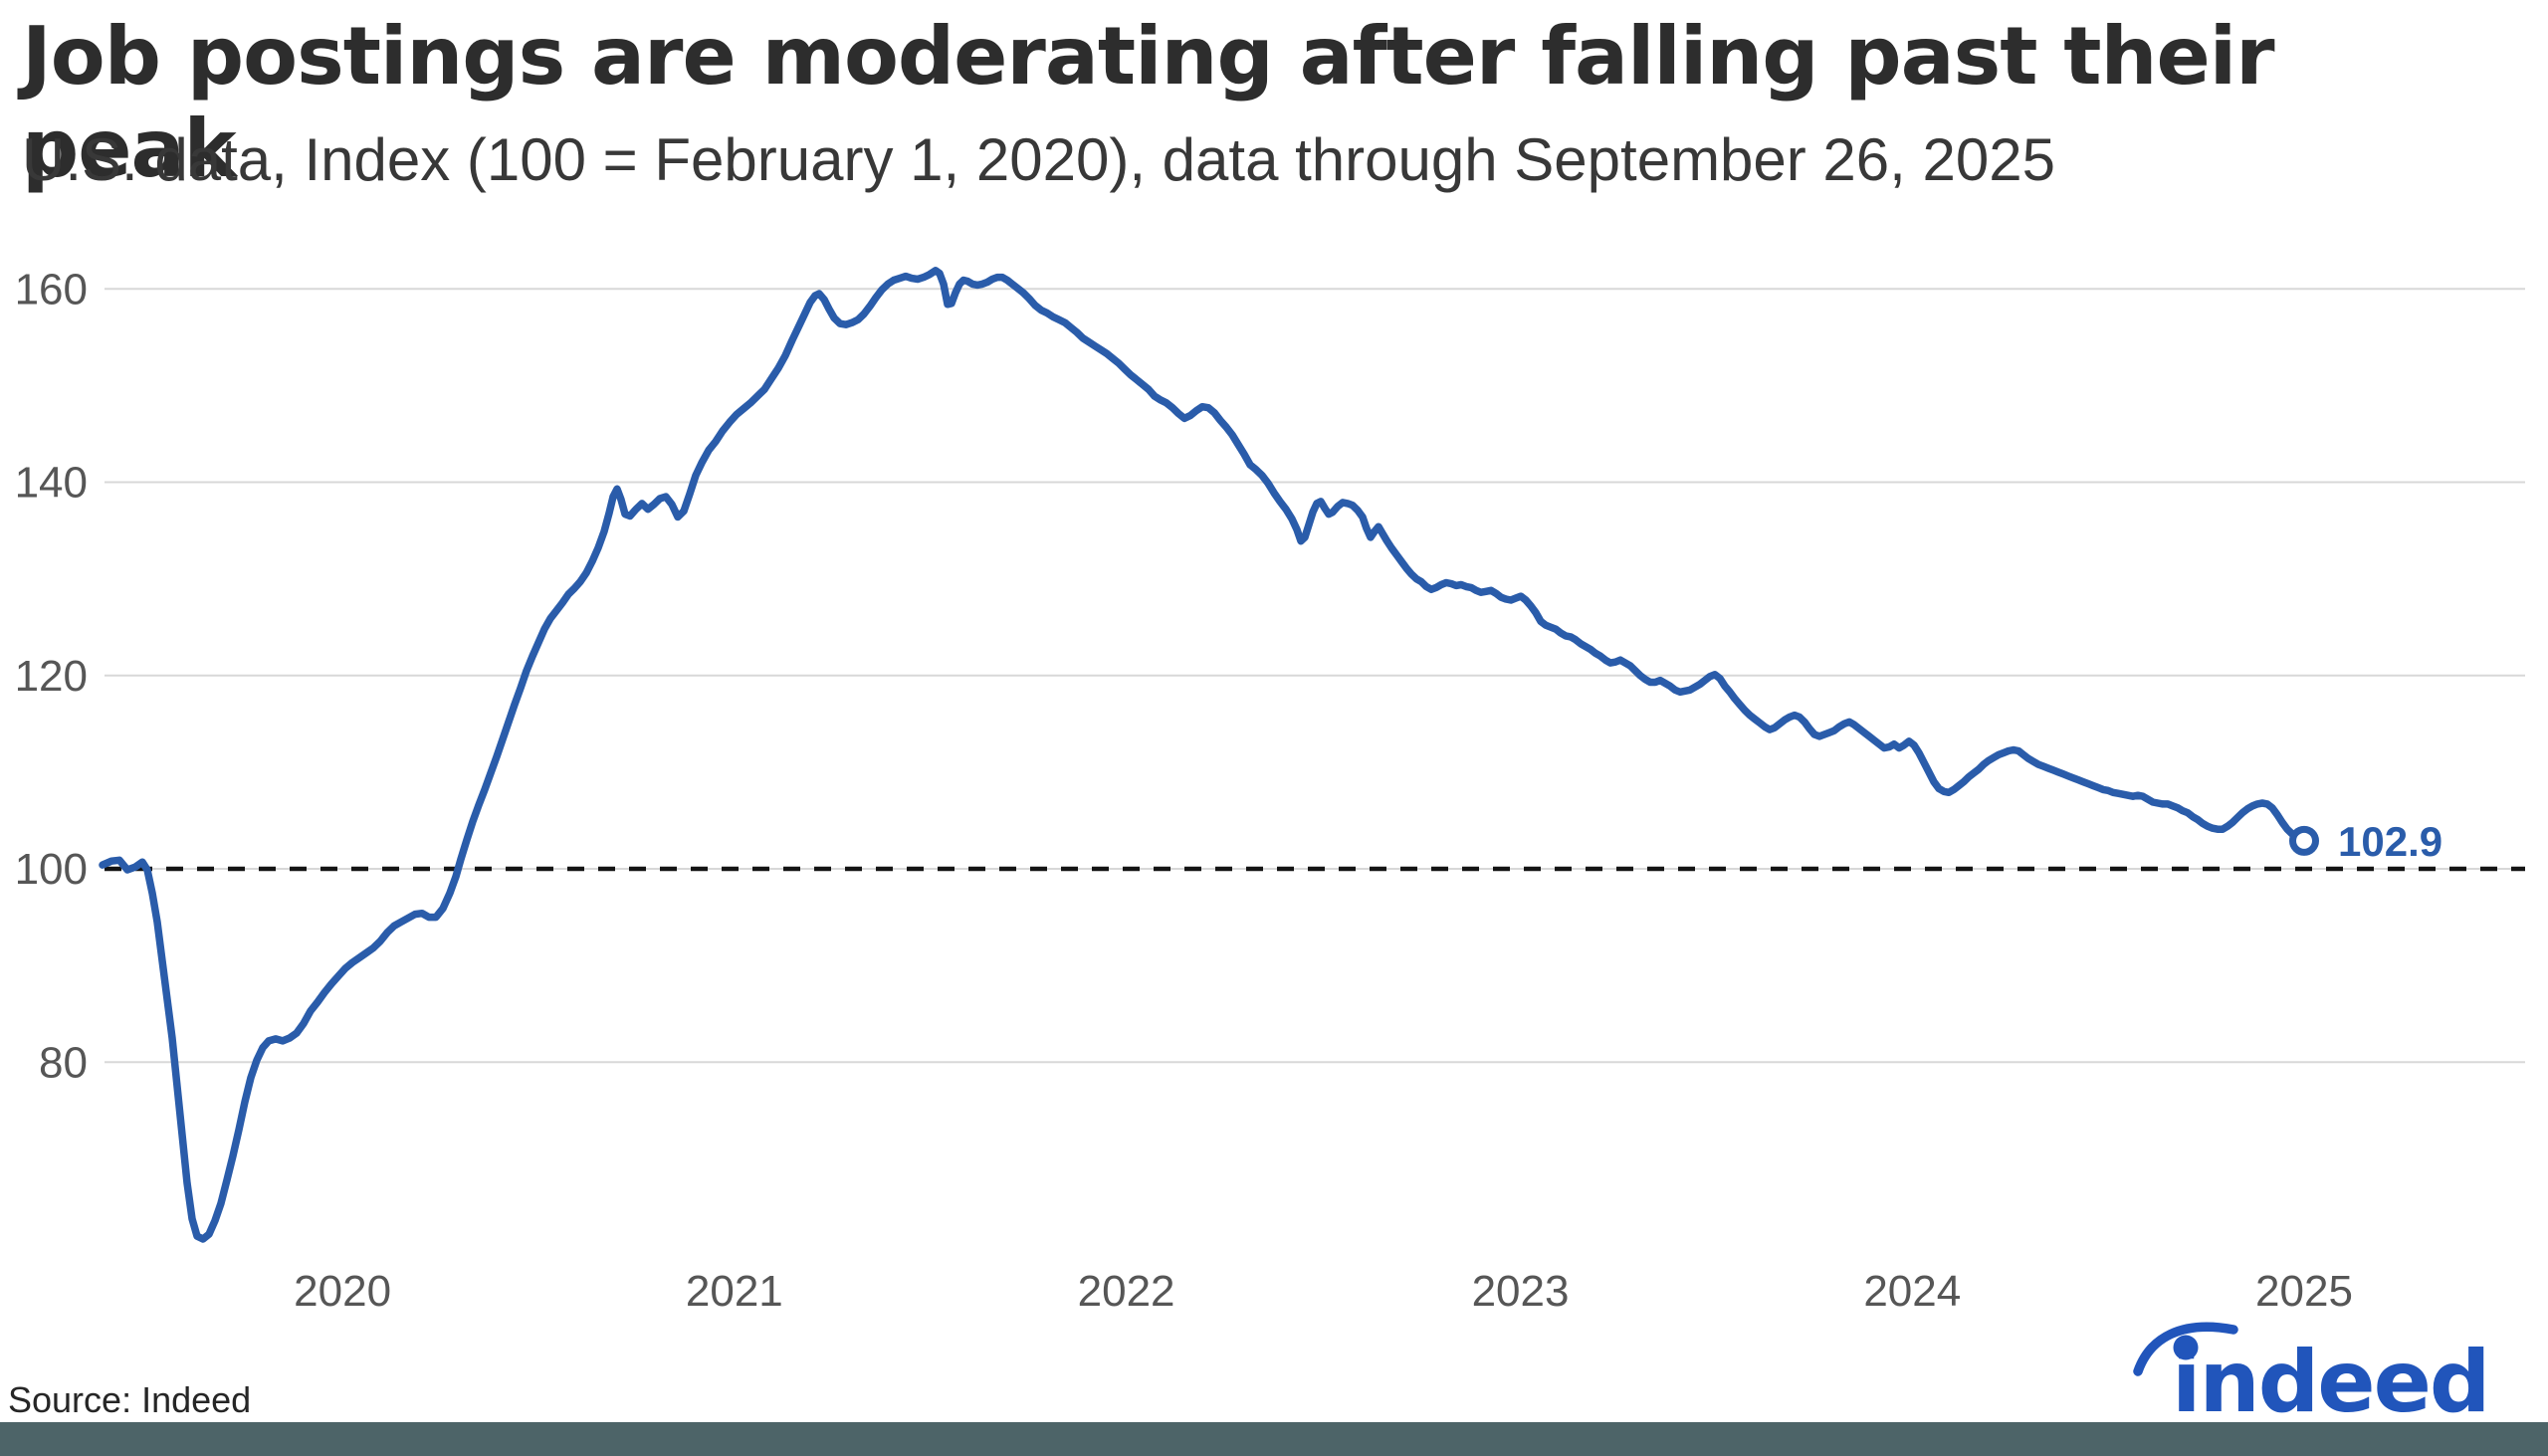 Image resolution: width=2548 pixels, height=1456 pixels. I want to click on x-tick-label-2022: 2022, so click(1126, 1291).